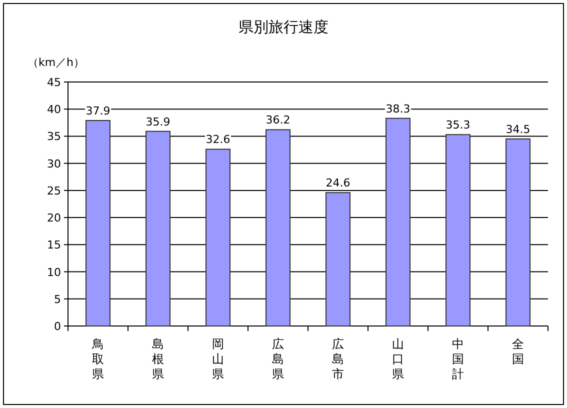 The image size is (567, 408). Describe the element at coordinates (338, 183) in the screenshot. I see `data-label: 24.6` at that location.